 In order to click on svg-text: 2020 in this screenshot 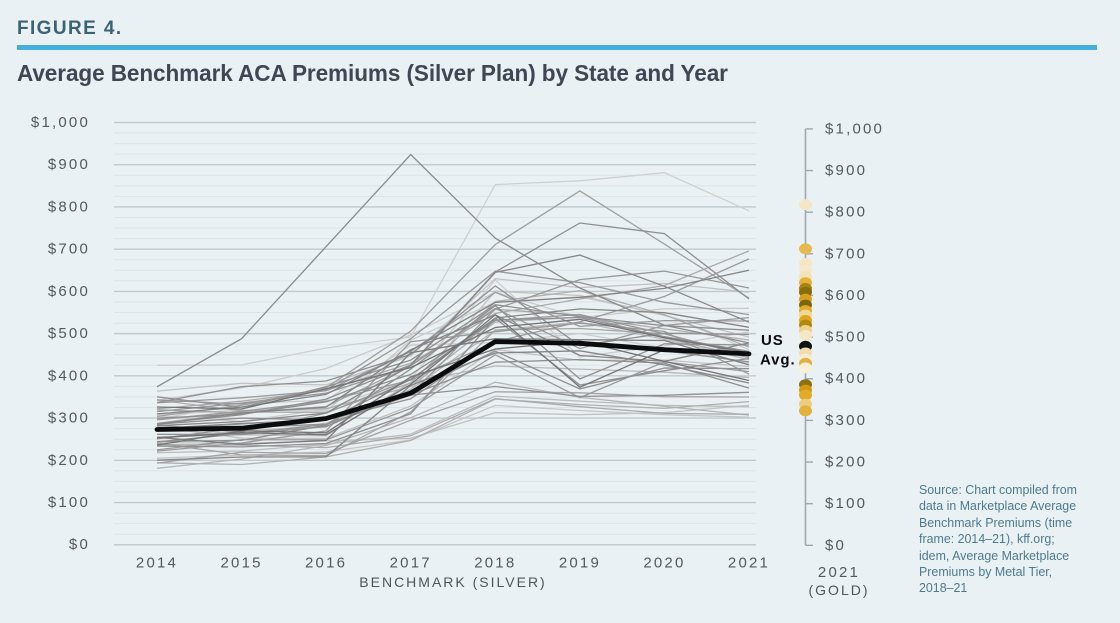, I will do `click(664, 563)`.